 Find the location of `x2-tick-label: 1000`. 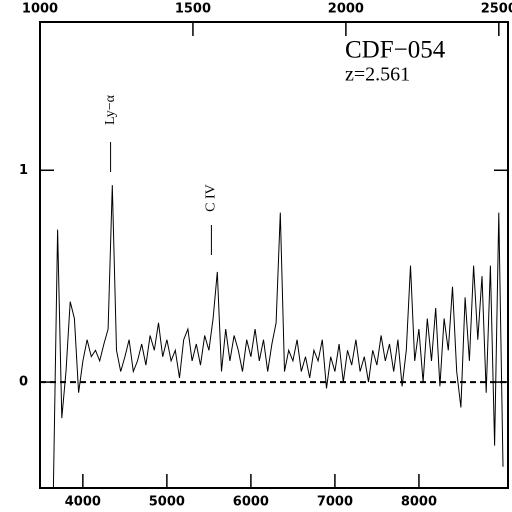

x2-tick-label: 1000 is located at coordinates (40, 9).